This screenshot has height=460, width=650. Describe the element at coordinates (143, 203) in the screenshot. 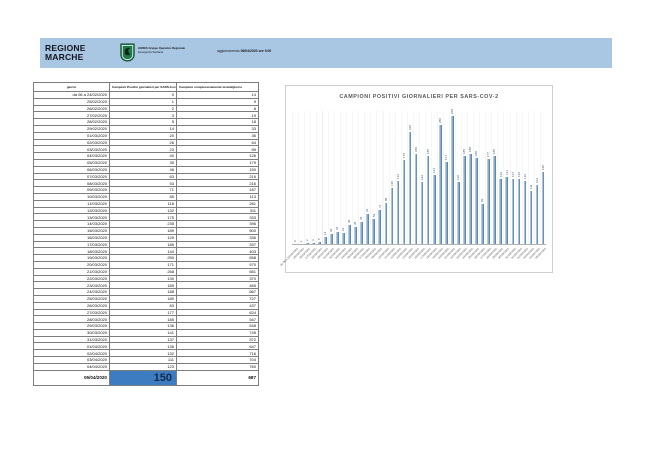

I see `positivi-cell: 118` at that location.